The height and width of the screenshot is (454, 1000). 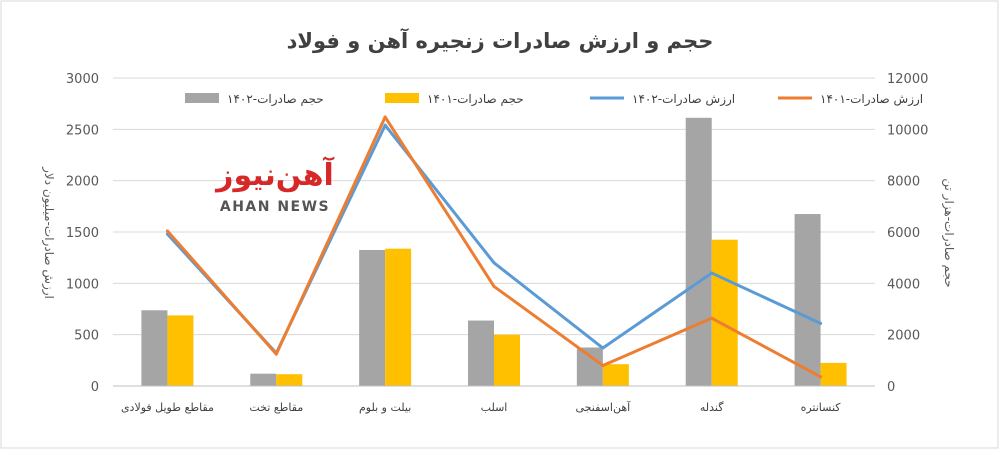 What do you see at coordinates (821, 407) in the screenshot?
I see `x-tick-label: کنسانتره` at bounding box center [821, 407].